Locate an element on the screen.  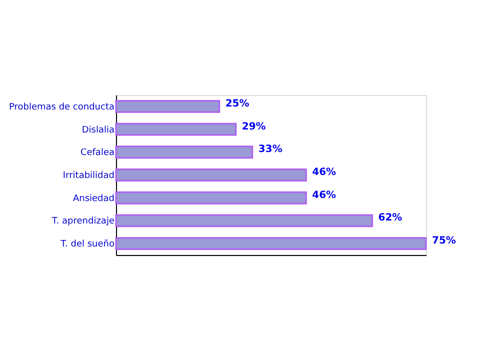
y-tick-label: Cefalea is located at coordinates (97, 153).